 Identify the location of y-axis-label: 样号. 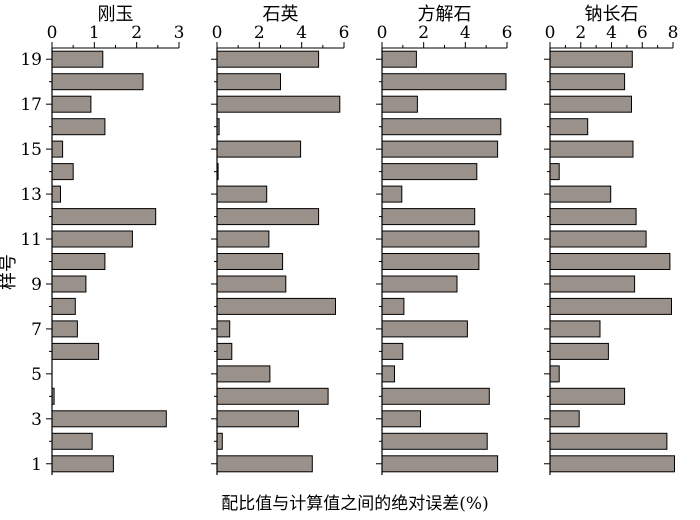
(9, 272).